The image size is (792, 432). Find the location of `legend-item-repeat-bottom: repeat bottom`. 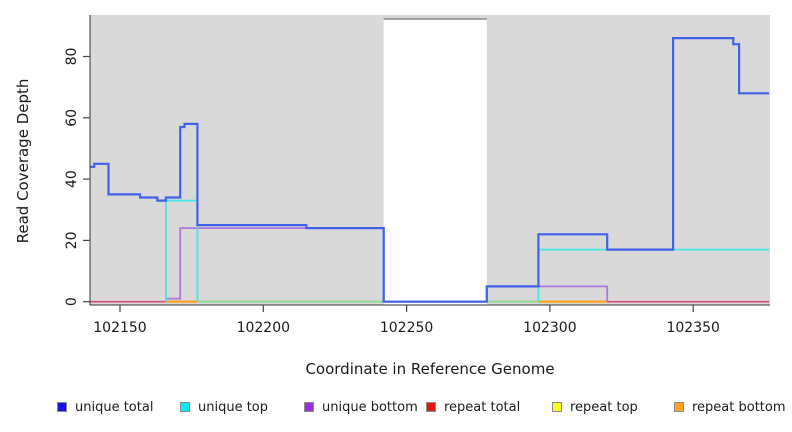

legend-item-repeat-bottom: repeat bottom is located at coordinates (730, 407).